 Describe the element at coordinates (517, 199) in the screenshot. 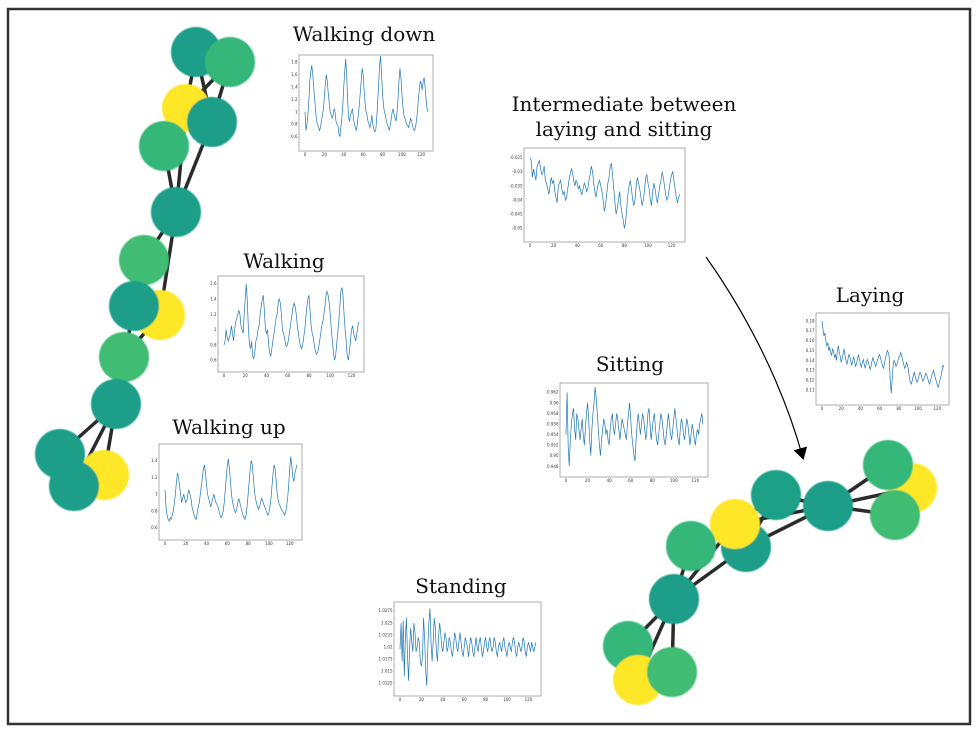

I see `y-tick-label: -0.04` at that location.